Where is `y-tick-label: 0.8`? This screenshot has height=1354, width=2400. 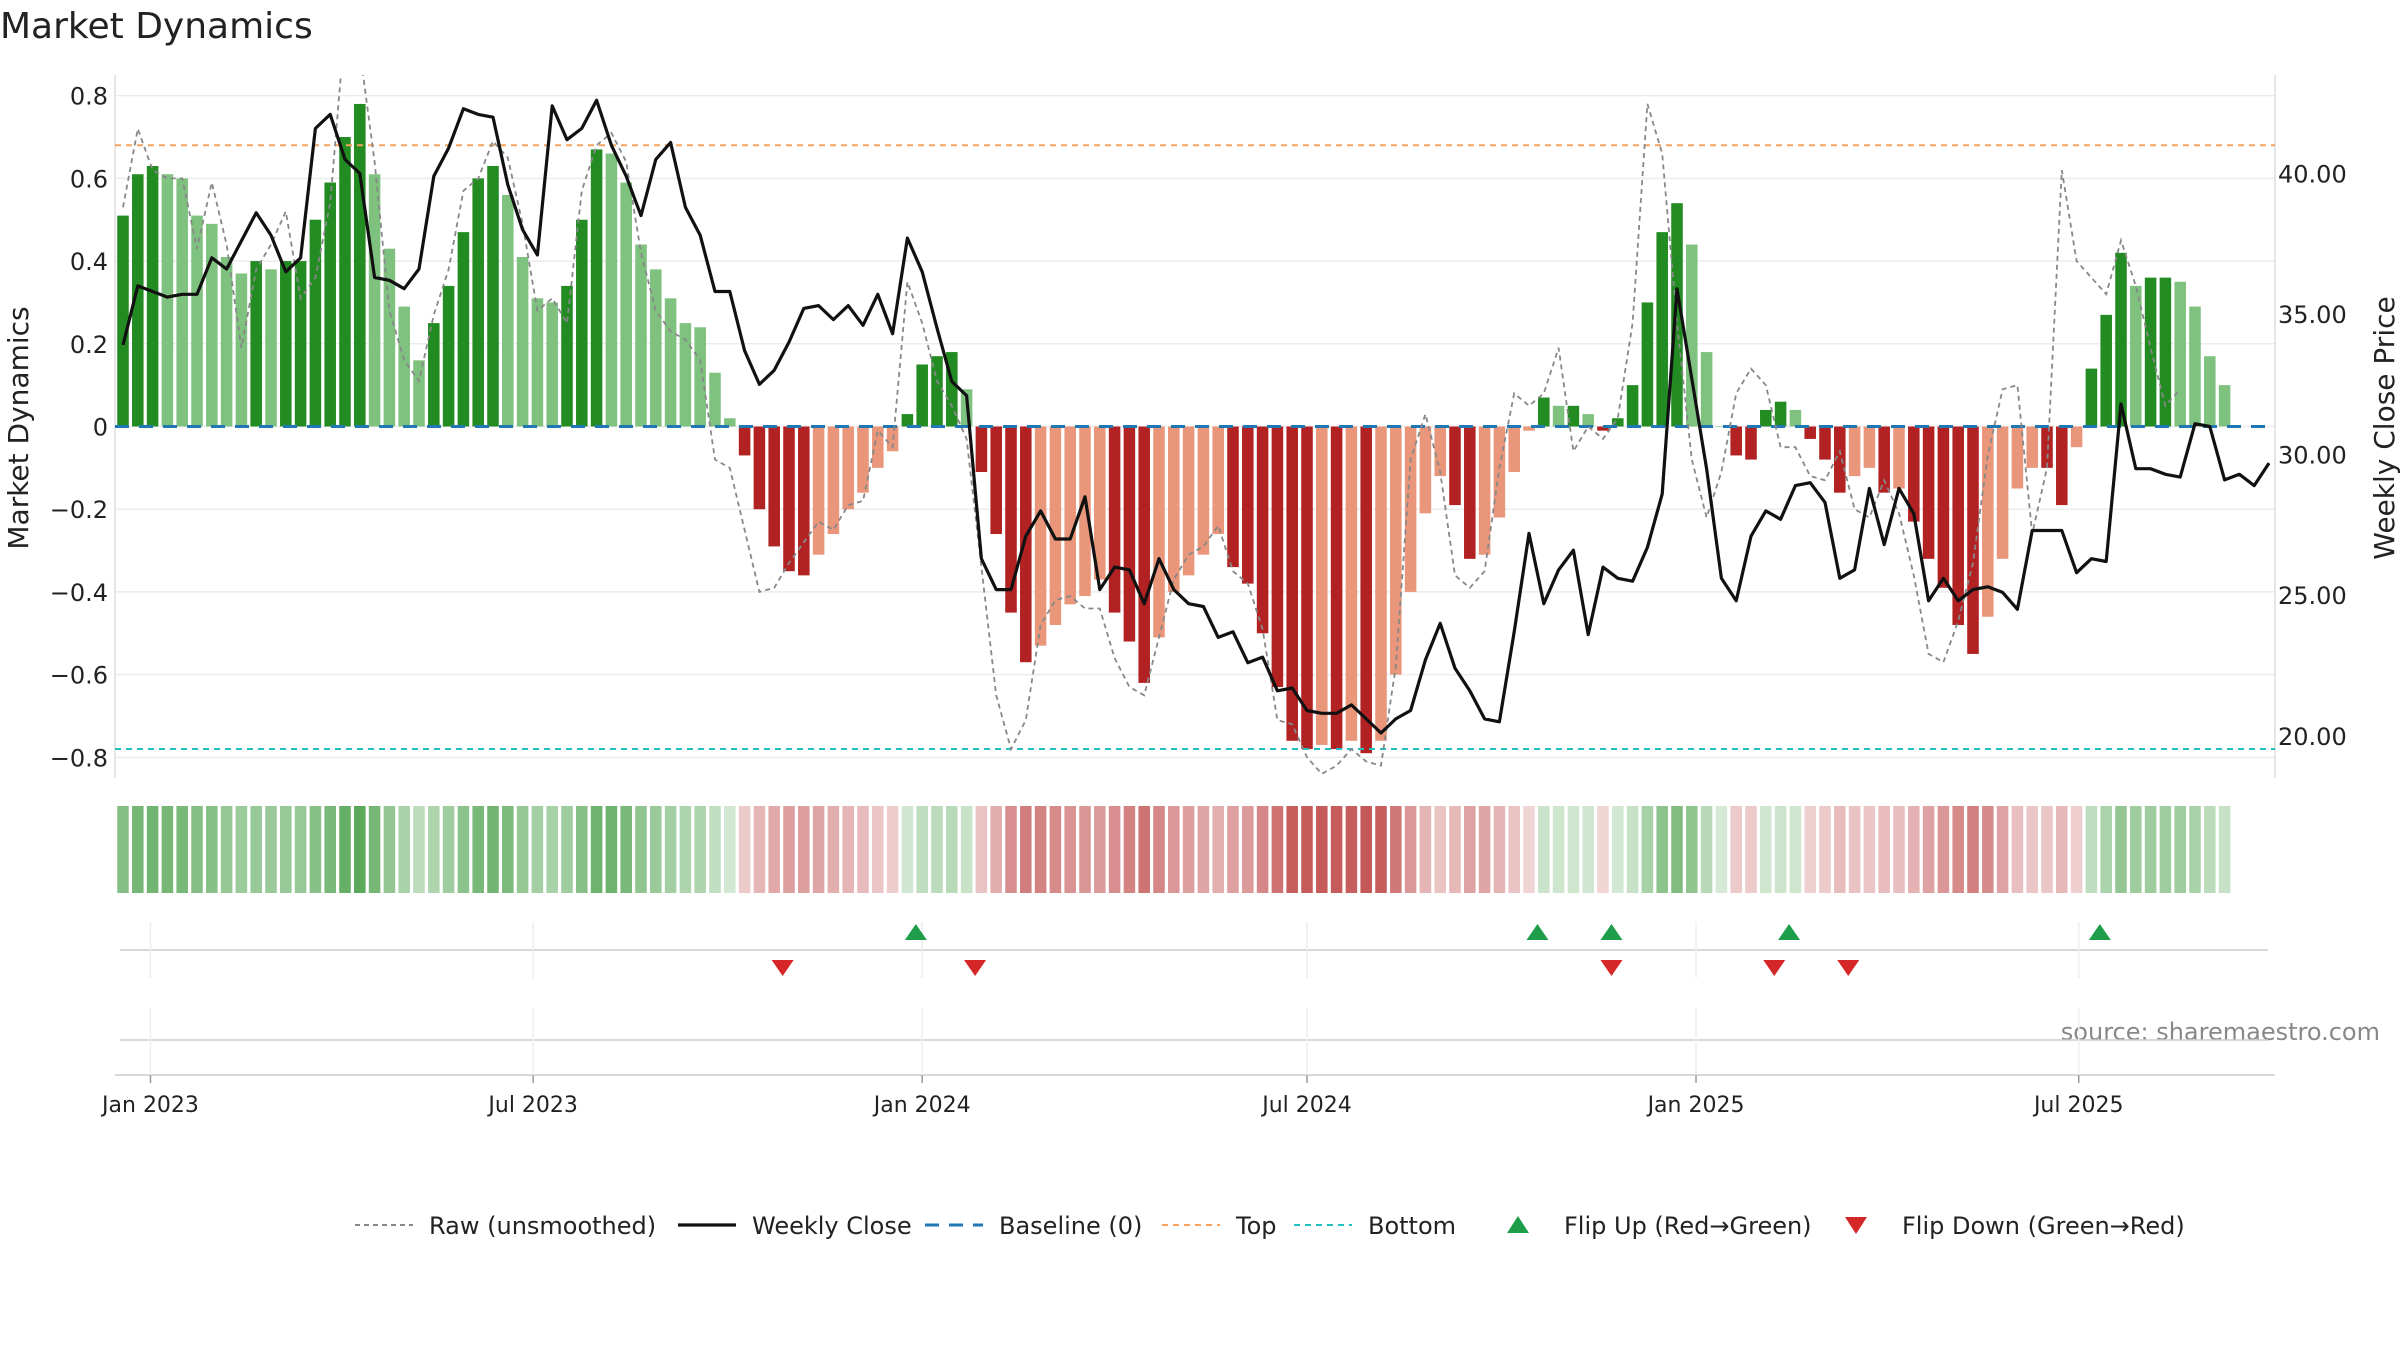 y-tick-label: 0.8 is located at coordinates (89, 97).